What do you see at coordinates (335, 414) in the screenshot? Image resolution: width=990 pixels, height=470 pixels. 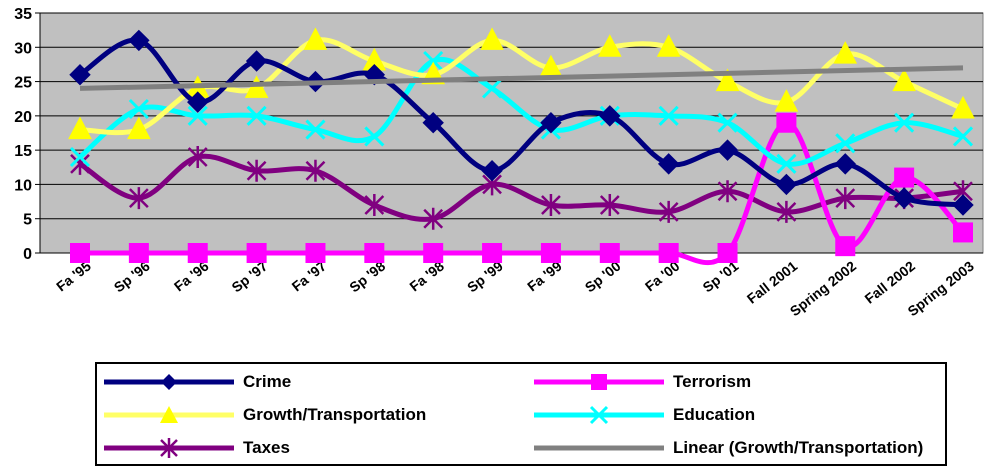 I see `legend-label-growth: Growth/Transportation` at bounding box center [335, 414].